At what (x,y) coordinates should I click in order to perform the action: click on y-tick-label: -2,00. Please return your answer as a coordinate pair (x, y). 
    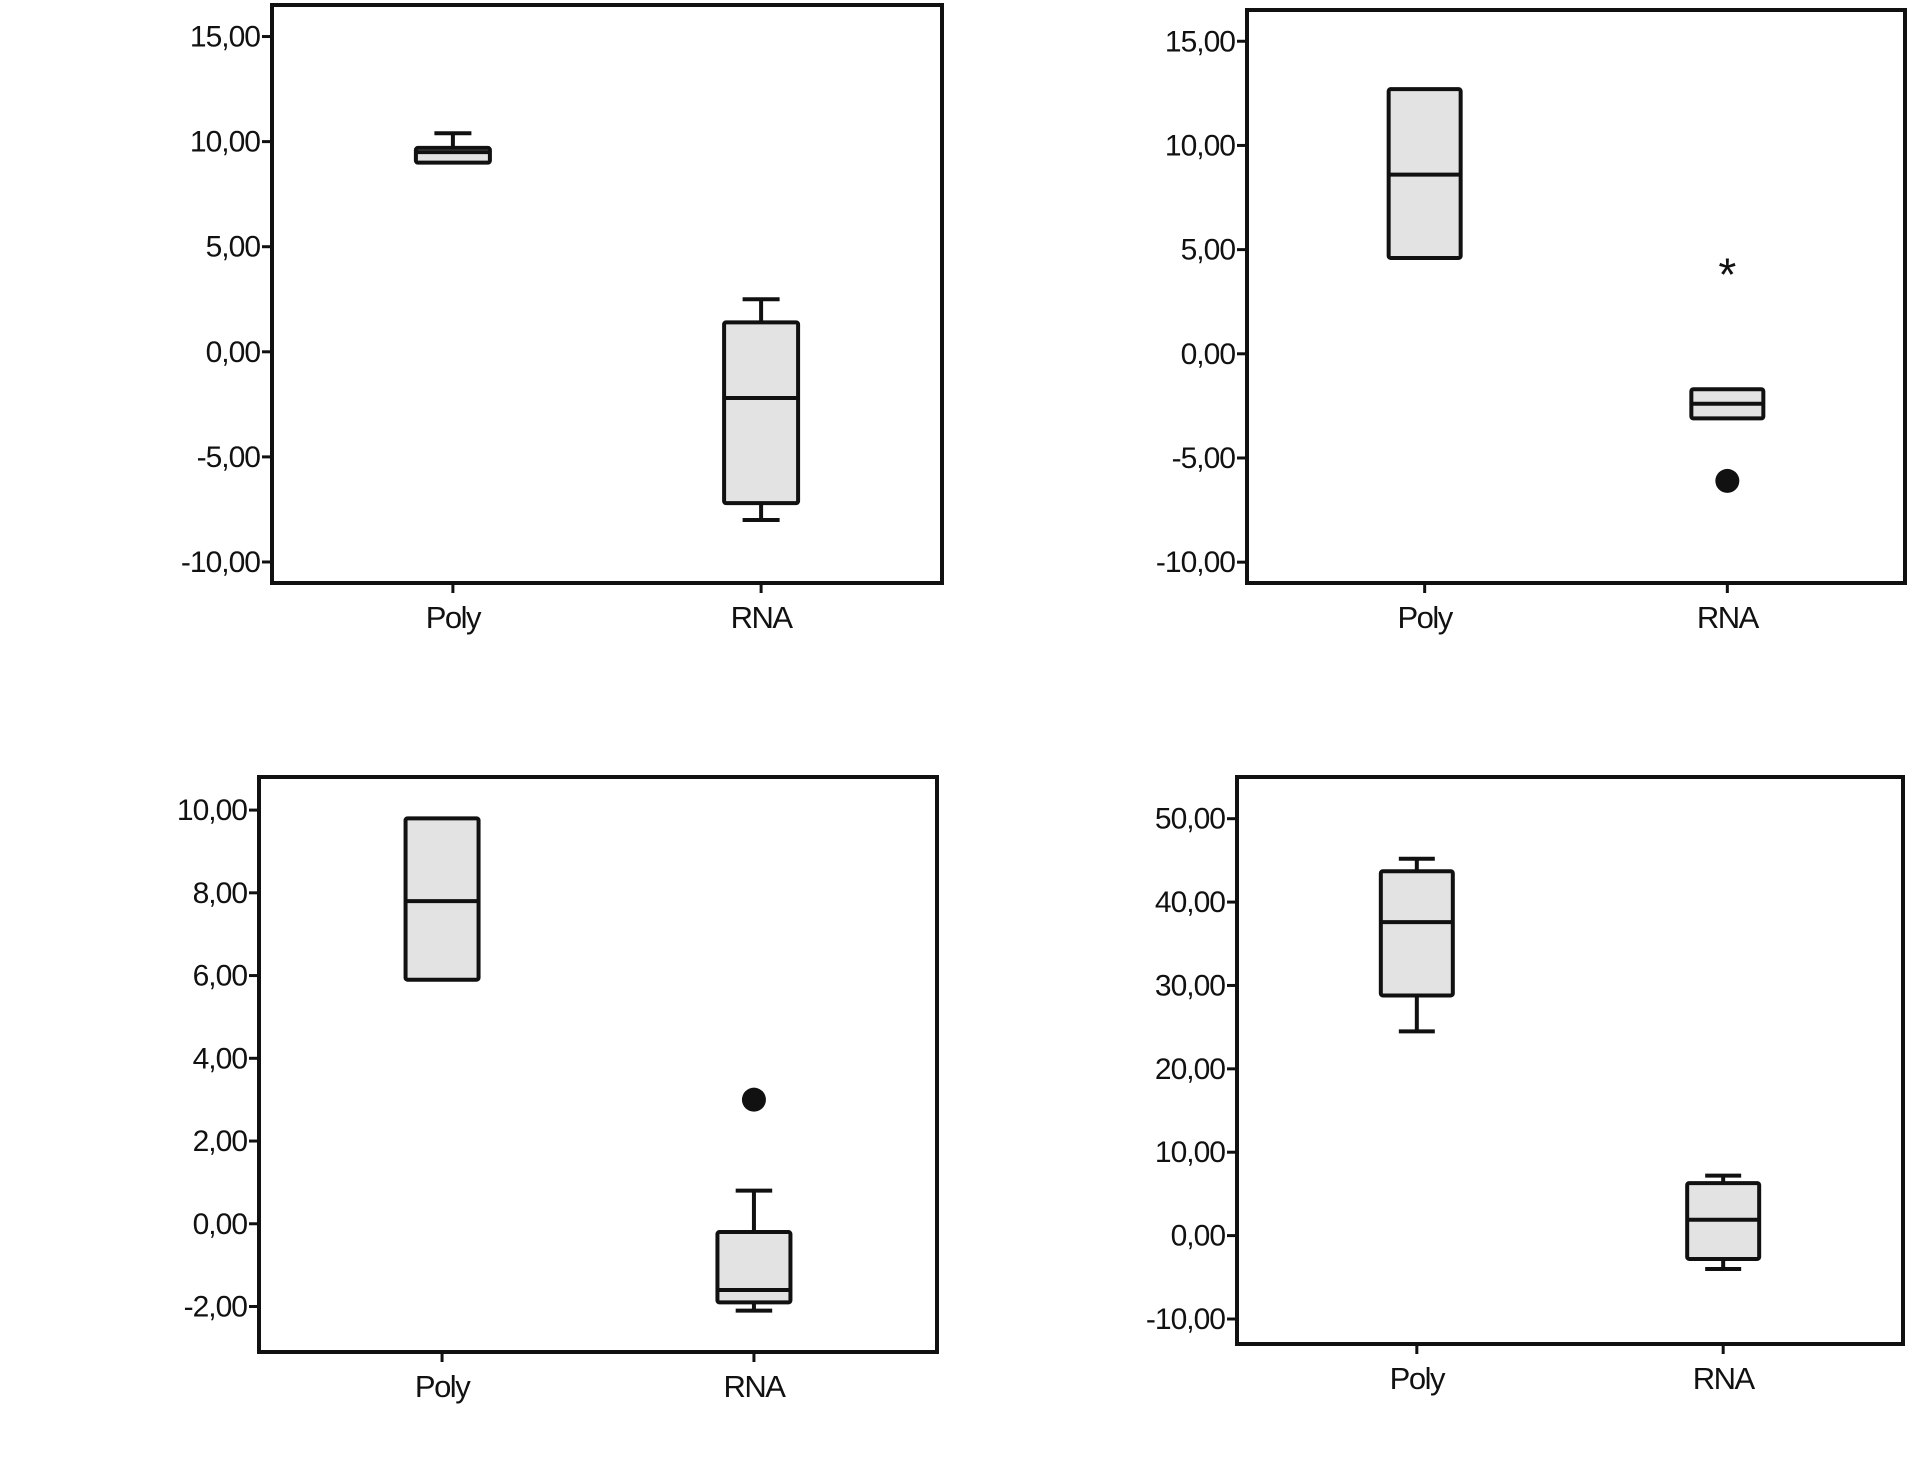
    Looking at the image, I should click on (216, 1306).